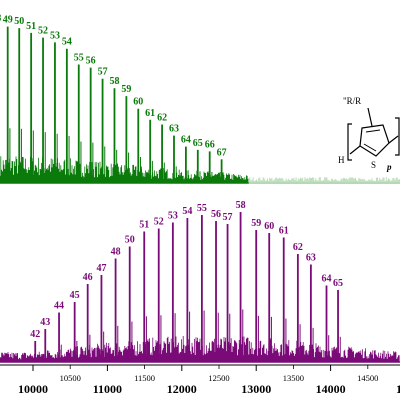  I want to click on top-peak-label: 54, so click(67, 42).